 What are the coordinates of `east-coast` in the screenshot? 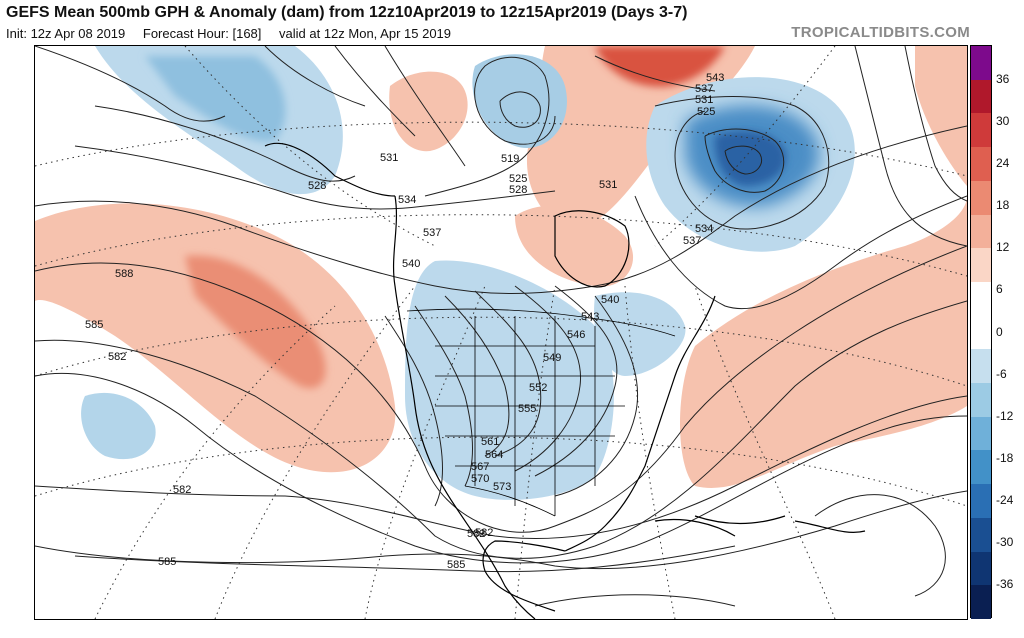 It's located at (640, 423).